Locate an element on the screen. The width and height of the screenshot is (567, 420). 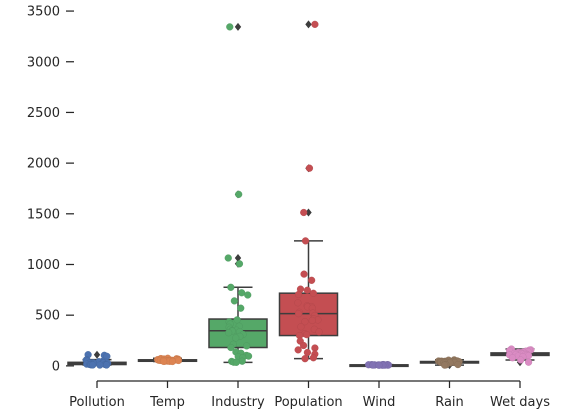
box-population is located at coordinates (308, 190).